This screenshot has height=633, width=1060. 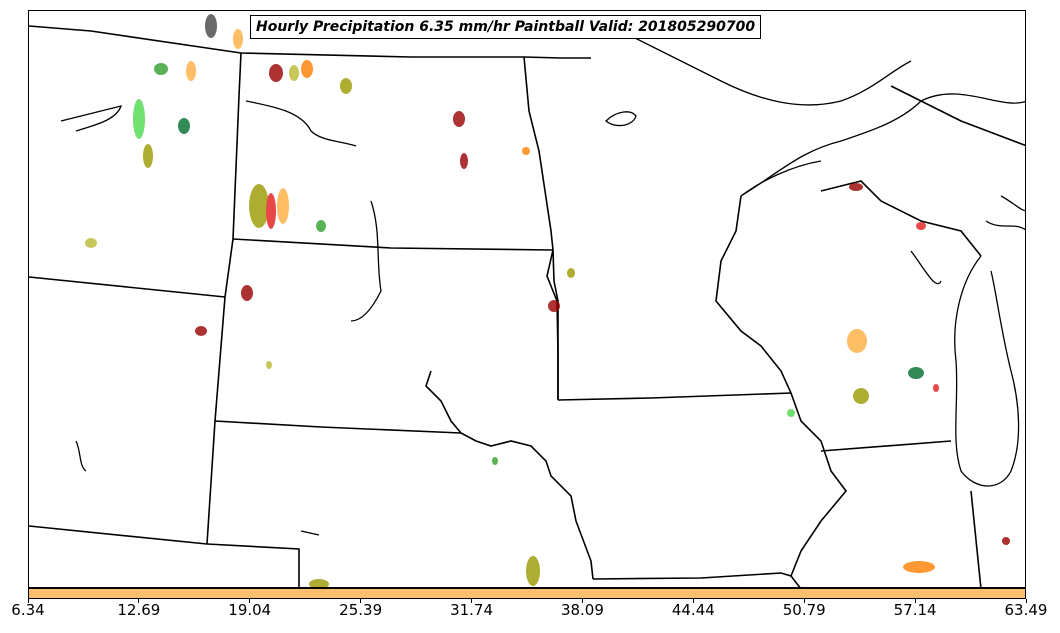 I want to click on boundary-wi-south, so click(x=886, y=446).